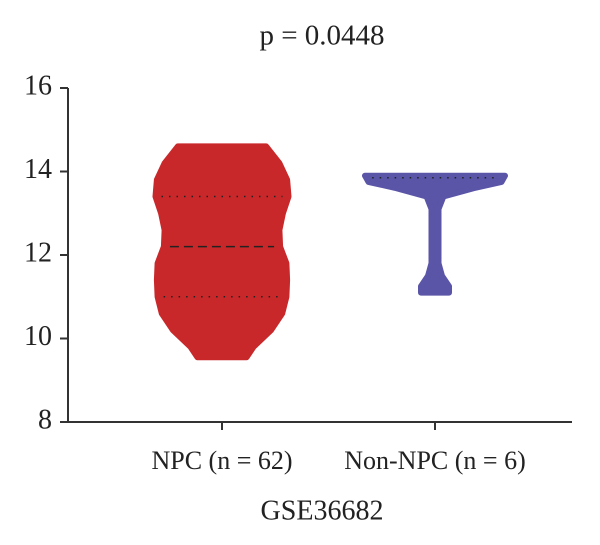 The height and width of the screenshot is (545, 600). I want to click on y-tick-label: 14, so click(38, 169).